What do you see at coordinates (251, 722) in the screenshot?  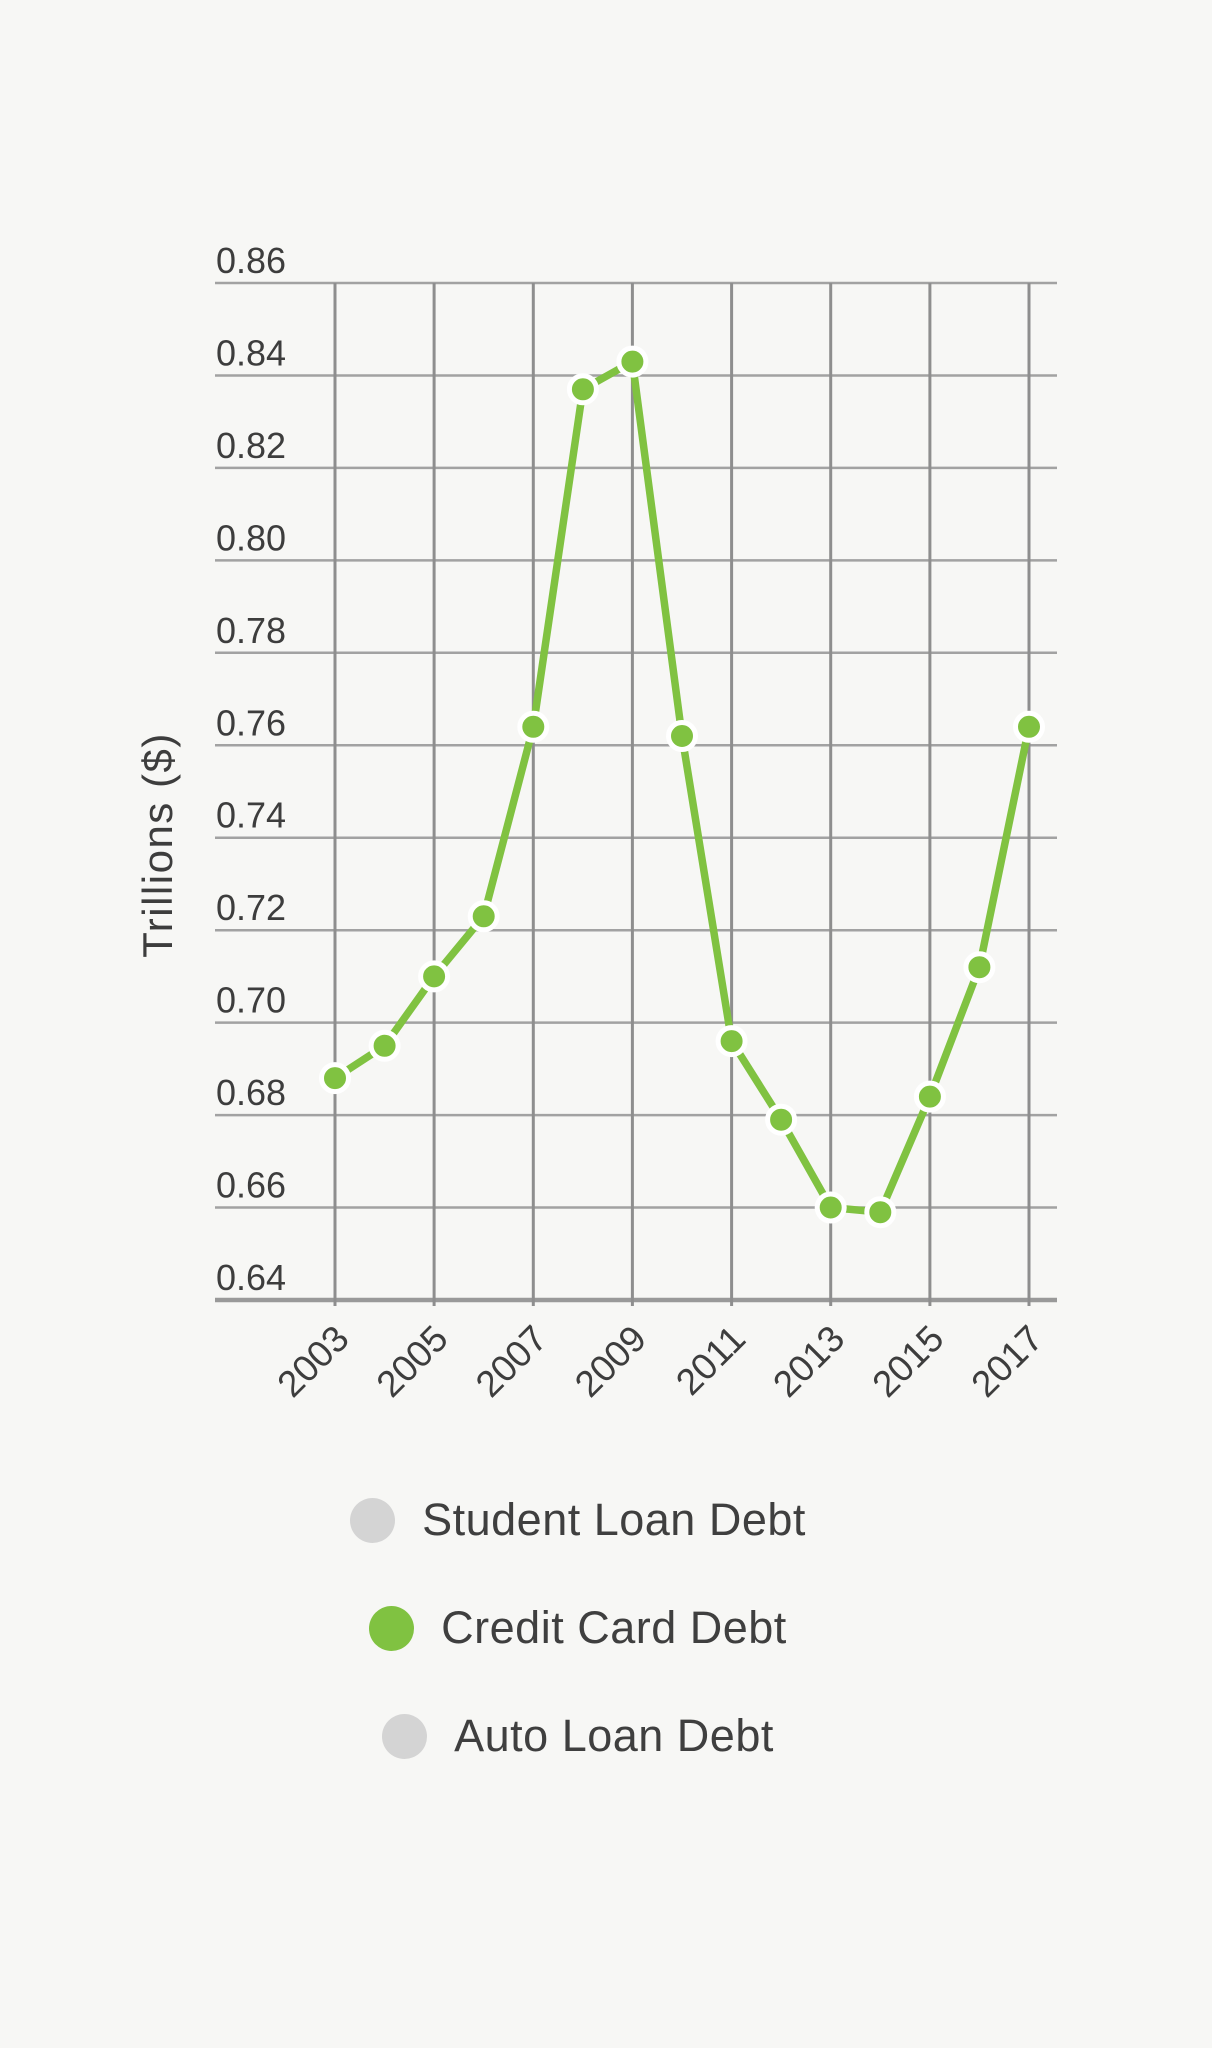 I see `y-tick-label: 0.76` at bounding box center [251, 722].